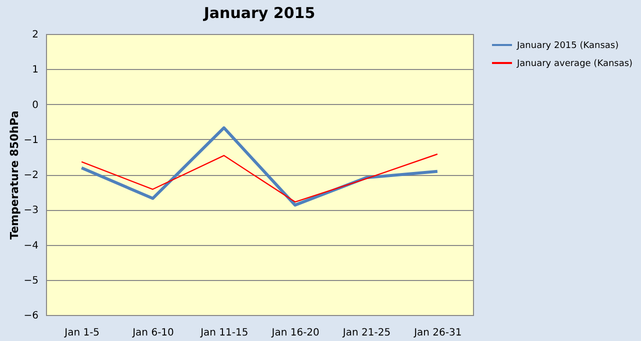 This screenshot has height=341, width=641. Describe the element at coordinates (82, 333) in the screenshot. I see `x-tick-label: Jan 1-5` at that location.